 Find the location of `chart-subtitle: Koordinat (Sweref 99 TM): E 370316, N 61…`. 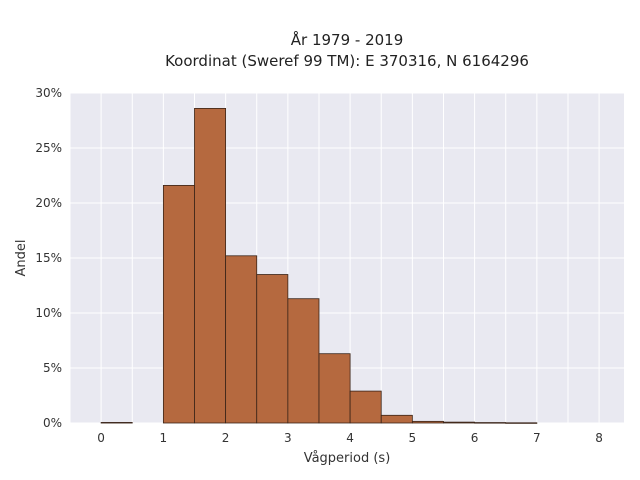

chart-subtitle: Koordinat (Sweref 99 TM): E 370316, N 61… is located at coordinates (347, 61).